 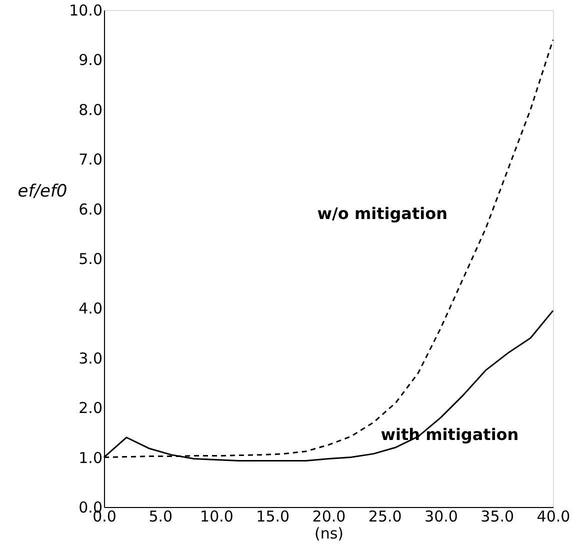 I want to click on y-tick-label: 7.0, so click(x=90, y=159).